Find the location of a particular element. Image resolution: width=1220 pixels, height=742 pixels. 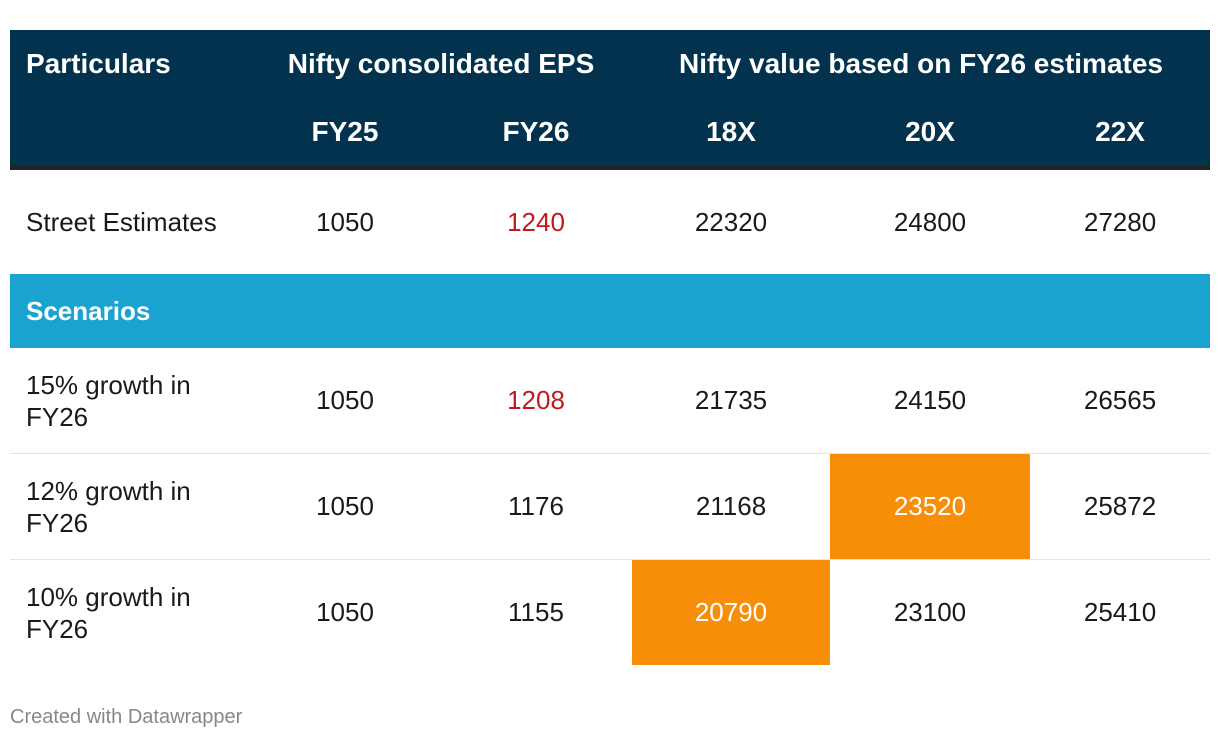

cell-18x: 21735 is located at coordinates (731, 401).